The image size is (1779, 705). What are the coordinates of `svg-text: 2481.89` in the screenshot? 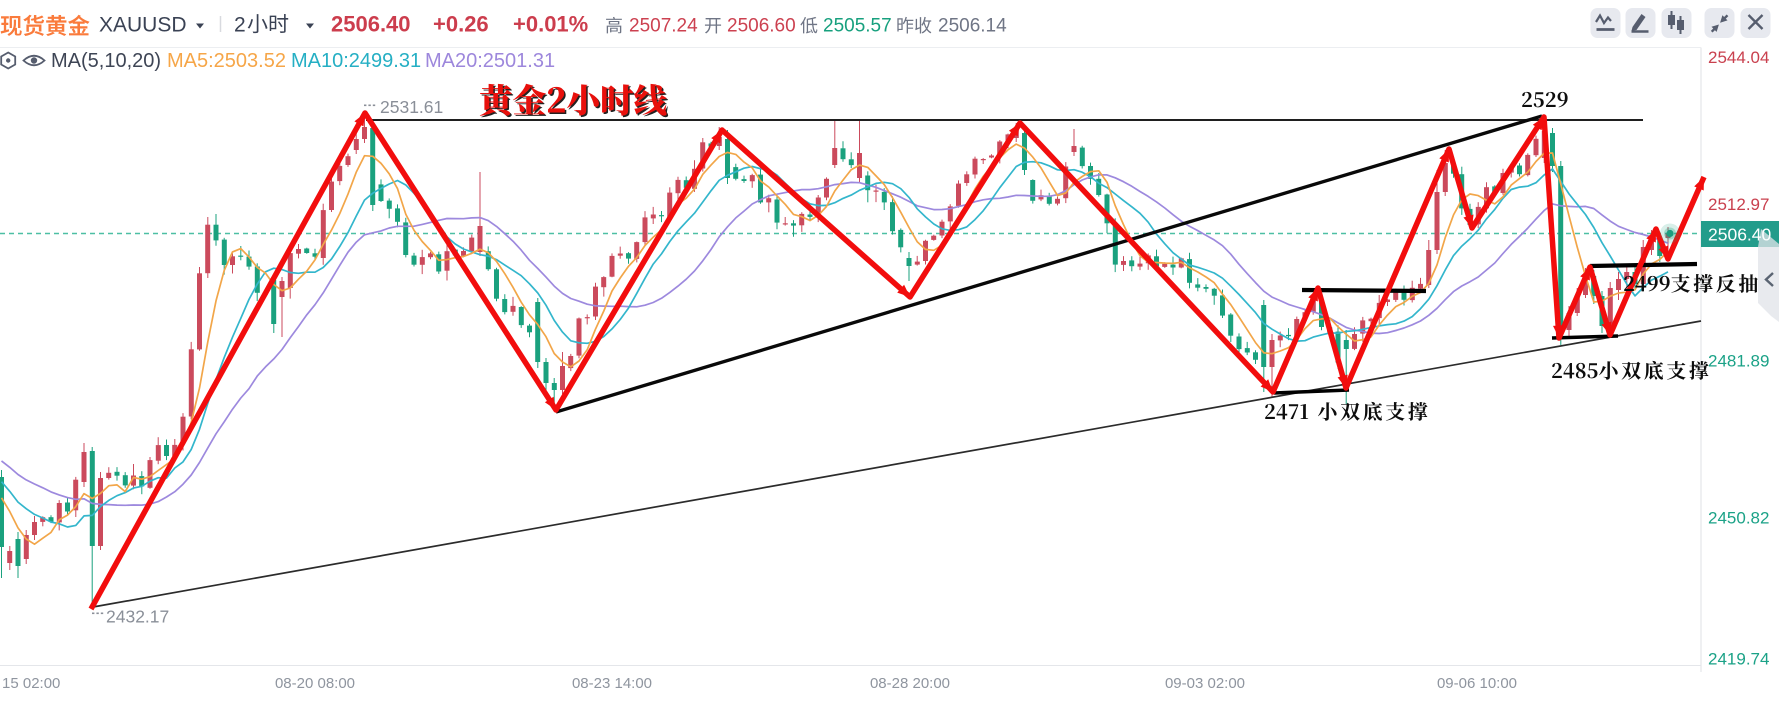 It's located at (1738, 361).